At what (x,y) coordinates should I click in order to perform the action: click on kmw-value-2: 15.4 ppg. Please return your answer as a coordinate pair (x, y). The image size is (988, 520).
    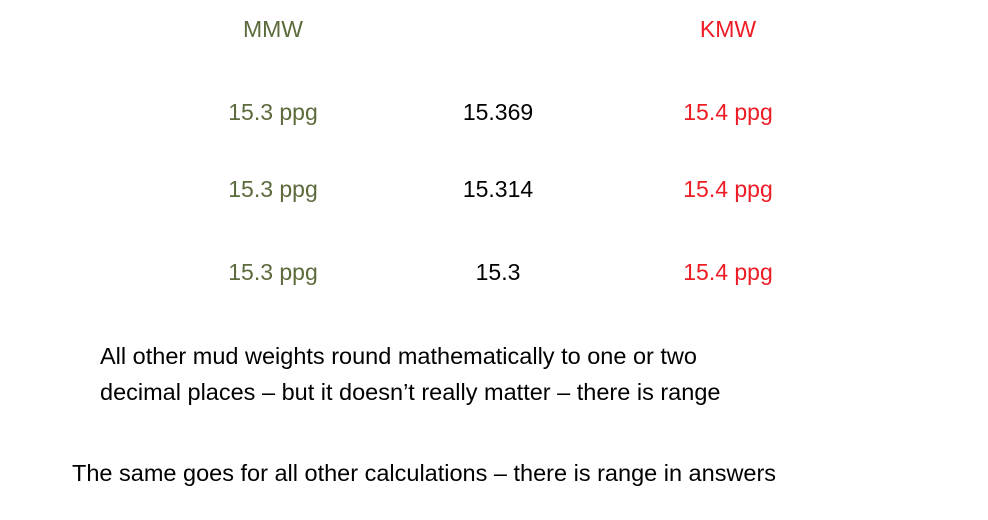
    Looking at the image, I should click on (728, 189).